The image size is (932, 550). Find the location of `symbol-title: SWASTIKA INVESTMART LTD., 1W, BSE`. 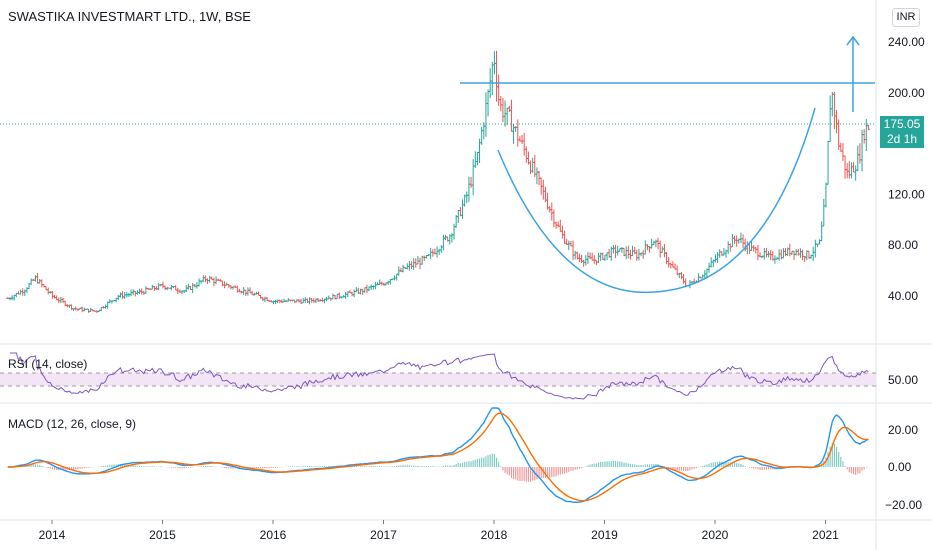

symbol-title: SWASTIKA INVESTMART LTD., 1W, BSE is located at coordinates (129, 16).